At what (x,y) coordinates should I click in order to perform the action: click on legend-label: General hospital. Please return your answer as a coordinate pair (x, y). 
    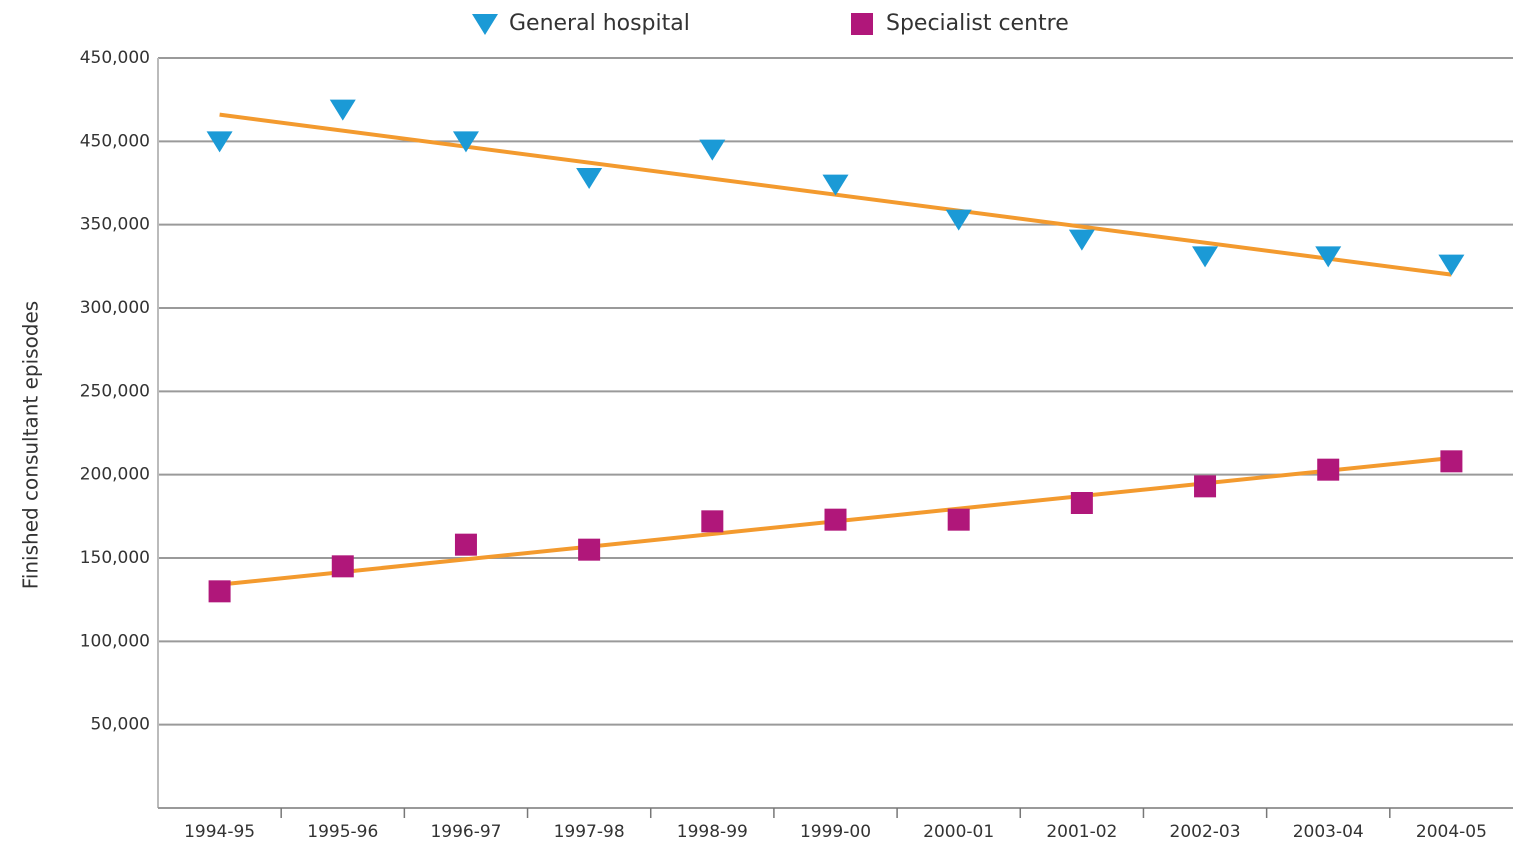
    Looking at the image, I should click on (599, 23).